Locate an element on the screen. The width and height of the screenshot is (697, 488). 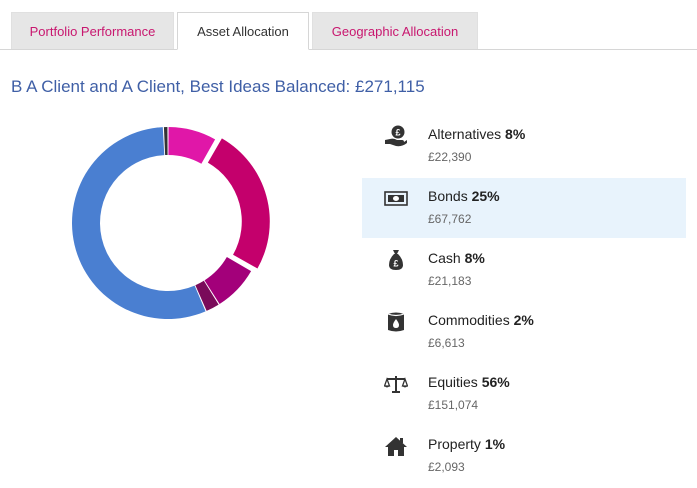
oil-barrel-icon is located at coordinates (396, 322).